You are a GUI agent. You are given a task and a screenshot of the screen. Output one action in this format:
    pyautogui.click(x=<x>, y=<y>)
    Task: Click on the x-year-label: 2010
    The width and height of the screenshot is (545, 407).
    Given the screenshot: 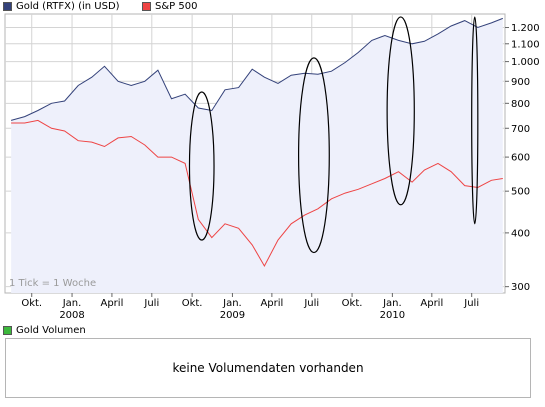 What is the action you would take?
    pyautogui.click(x=392, y=315)
    